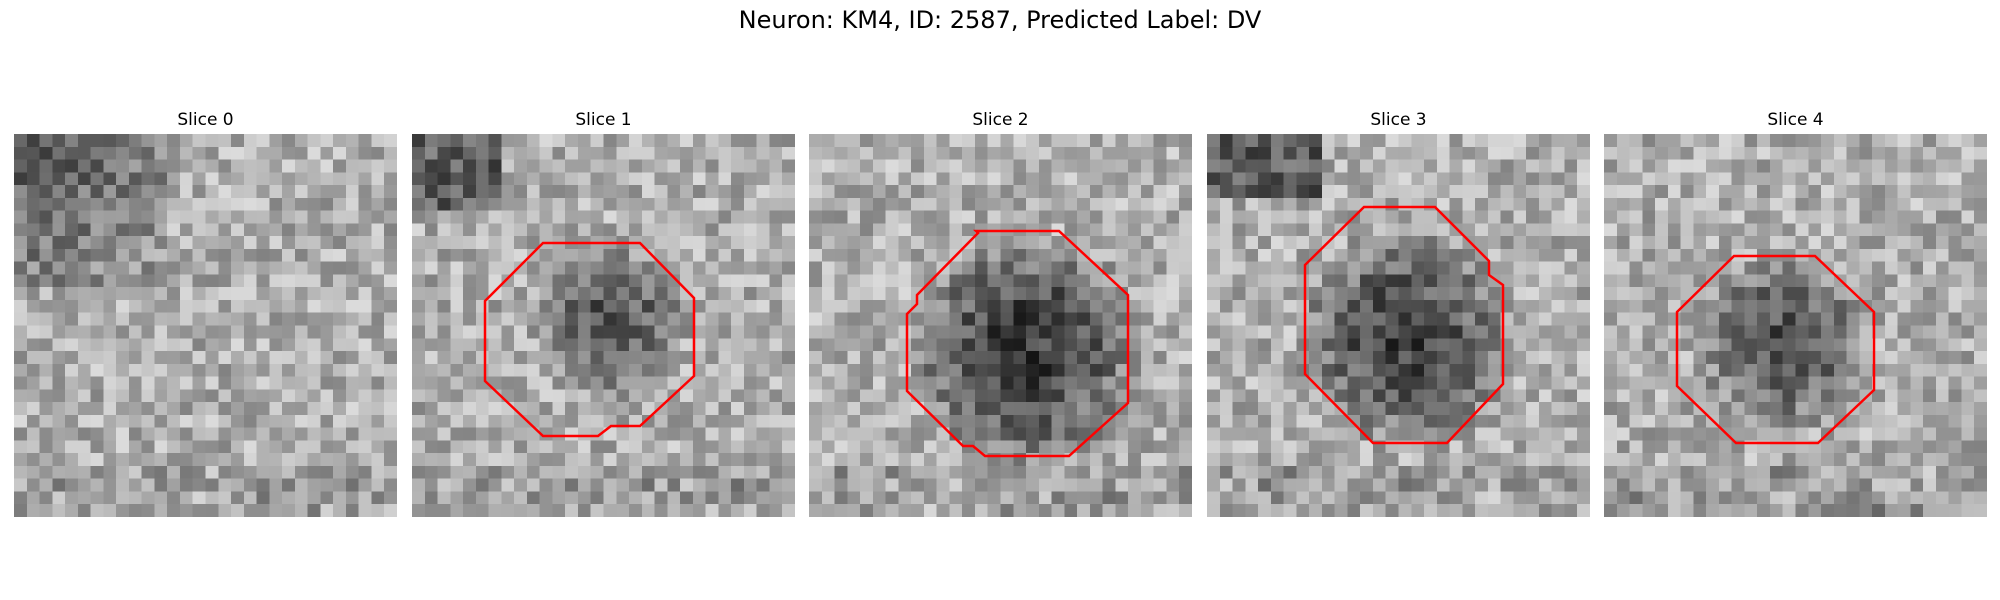  I want to click on slice-title-3: Slice 3, so click(1398, 120).